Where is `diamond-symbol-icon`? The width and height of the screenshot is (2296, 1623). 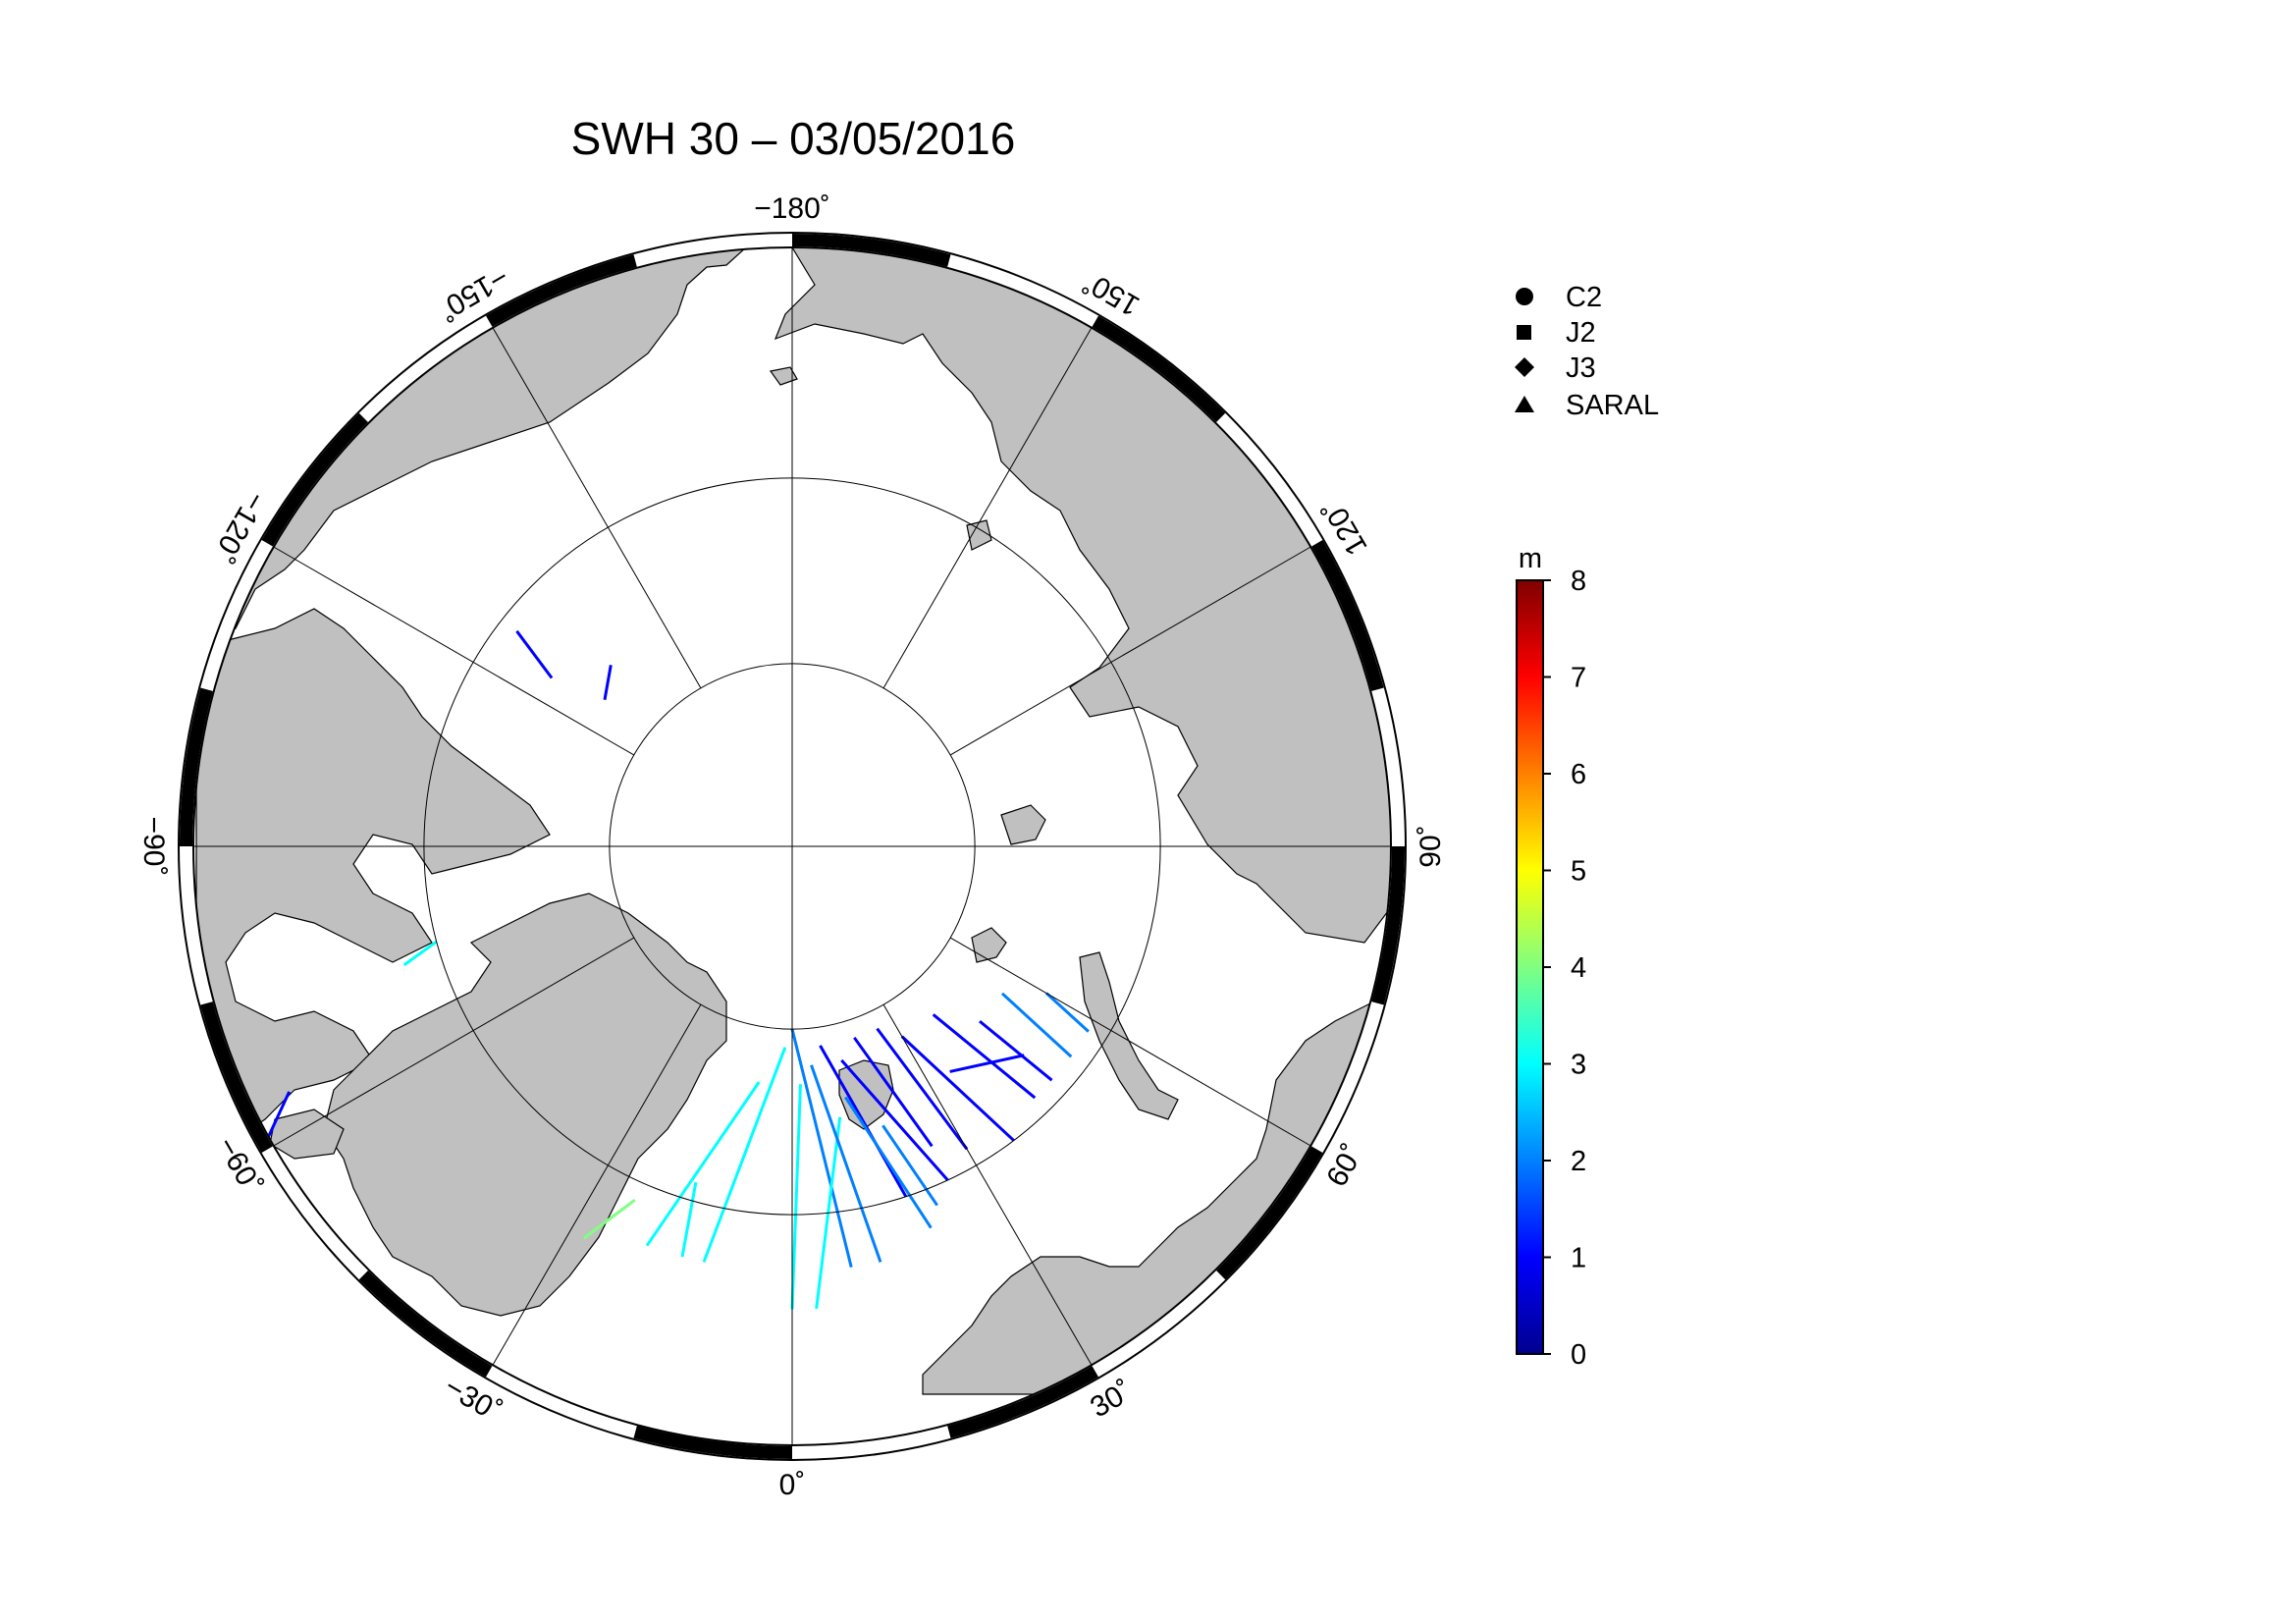
diamond-symbol-icon is located at coordinates (1524, 367).